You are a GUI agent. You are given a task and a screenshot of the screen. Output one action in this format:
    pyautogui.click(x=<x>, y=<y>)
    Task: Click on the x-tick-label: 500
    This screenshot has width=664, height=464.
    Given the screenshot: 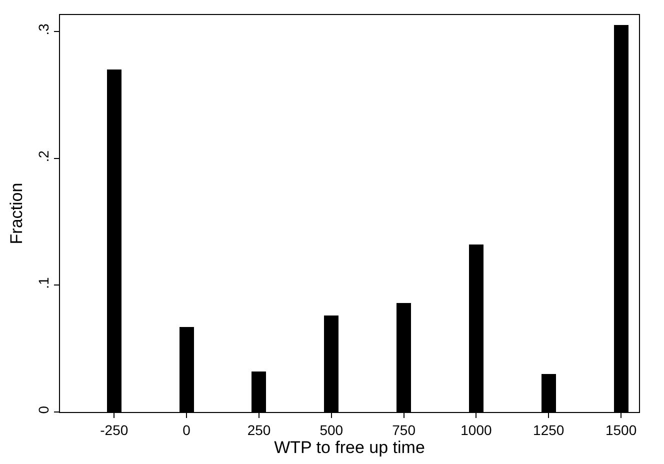 What is the action you would take?
    pyautogui.click(x=332, y=430)
    